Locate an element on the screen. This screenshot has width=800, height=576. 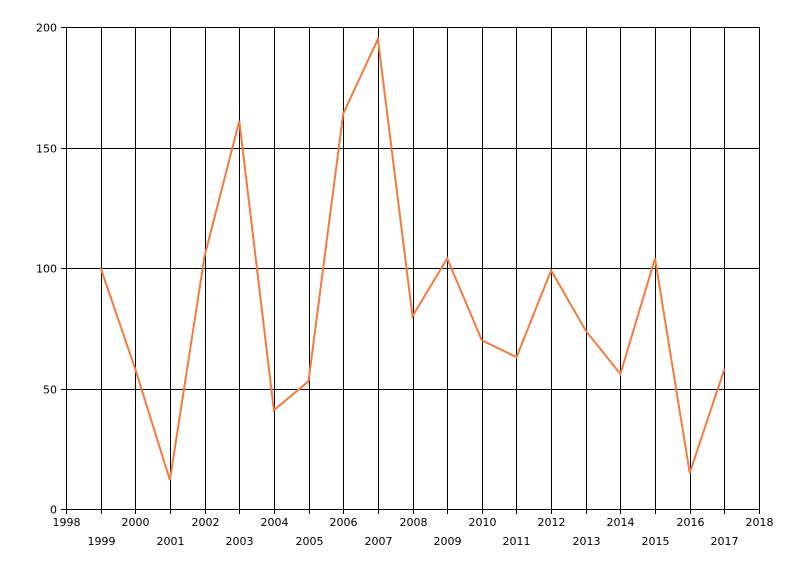
x-tick-label: 2005 is located at coordinates (310, 541).